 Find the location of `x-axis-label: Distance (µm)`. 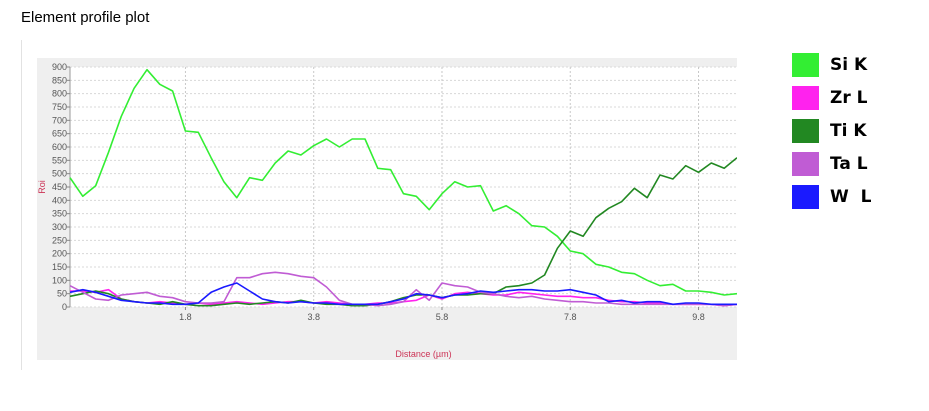

x-axis-label: Distance (µm) is located at coordinates (423, 354).